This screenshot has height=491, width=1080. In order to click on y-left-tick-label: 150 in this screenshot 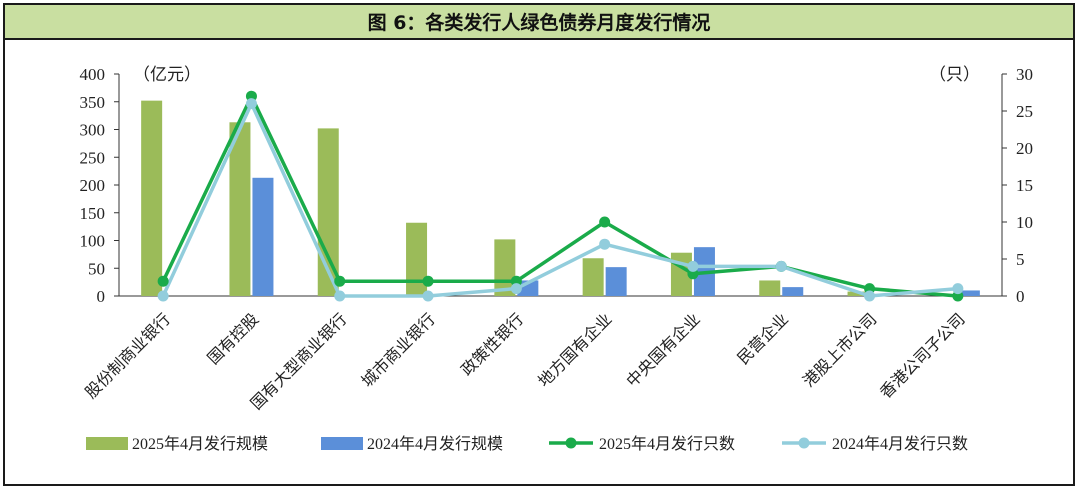, I will do `click(93, 213)`.